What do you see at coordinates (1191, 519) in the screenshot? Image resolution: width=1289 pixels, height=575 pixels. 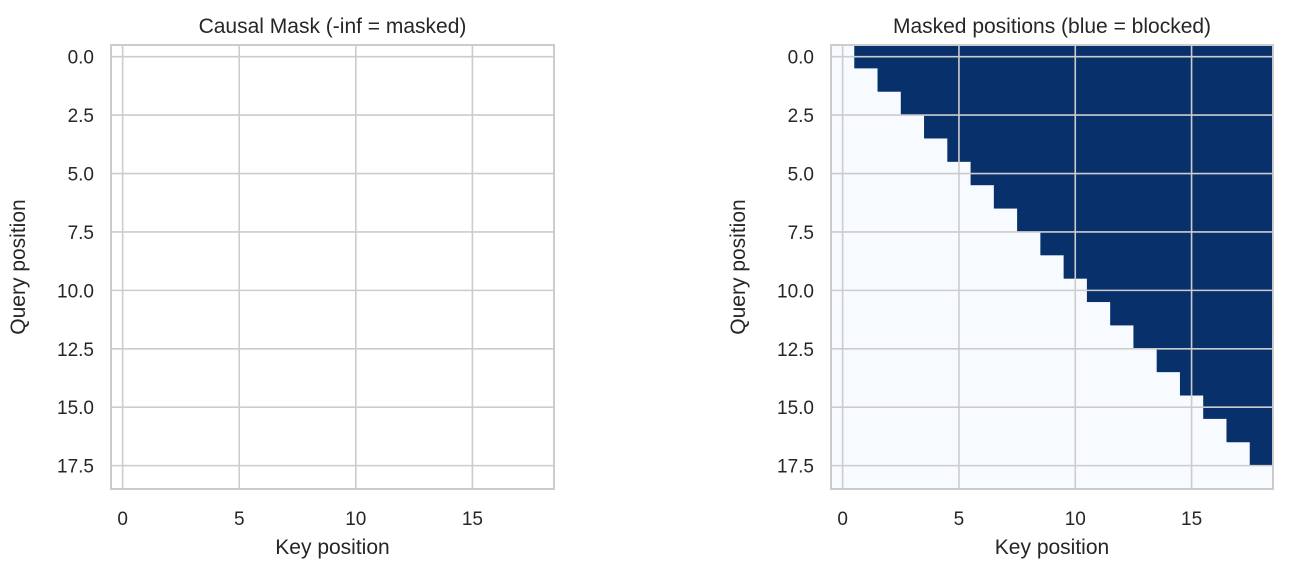 I see `x-tick-label: 15` at bounding box center [1191, 519].